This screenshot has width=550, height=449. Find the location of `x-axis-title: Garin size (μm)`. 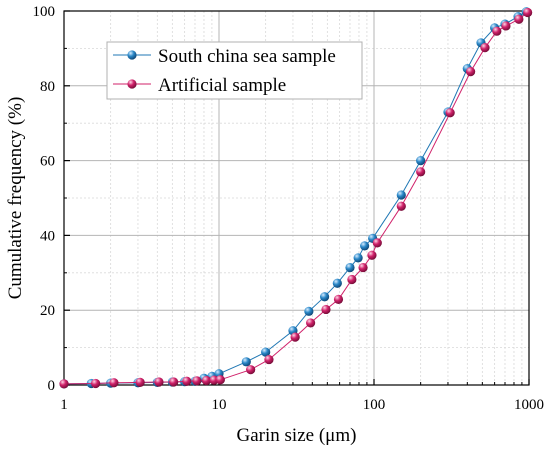

x-axis-title: Garin size (μm) is located at coordinates (297, 435).